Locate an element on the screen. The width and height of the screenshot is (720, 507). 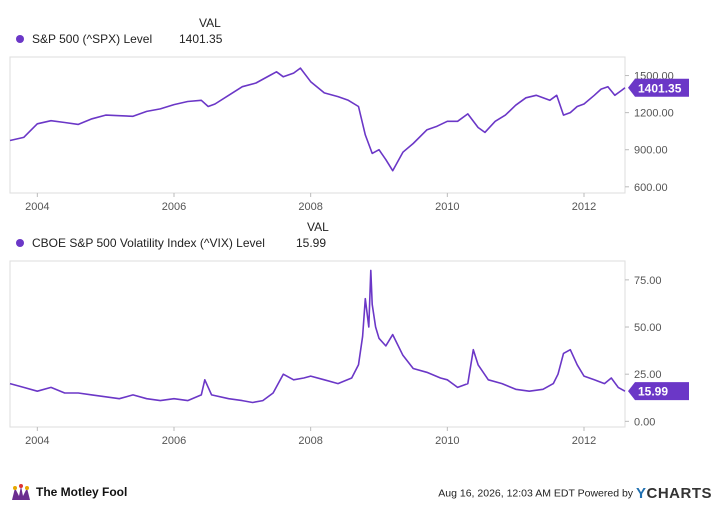
y-tick-label: 25.00 is located at coordinates (648, 375).